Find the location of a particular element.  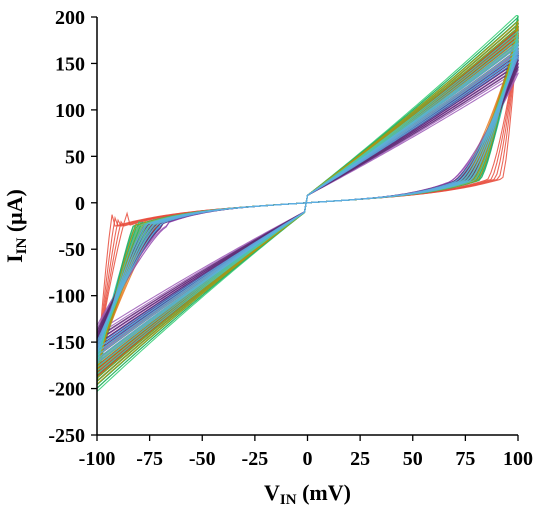

y-tick-label: 50 is located at coordinates (75, 157).